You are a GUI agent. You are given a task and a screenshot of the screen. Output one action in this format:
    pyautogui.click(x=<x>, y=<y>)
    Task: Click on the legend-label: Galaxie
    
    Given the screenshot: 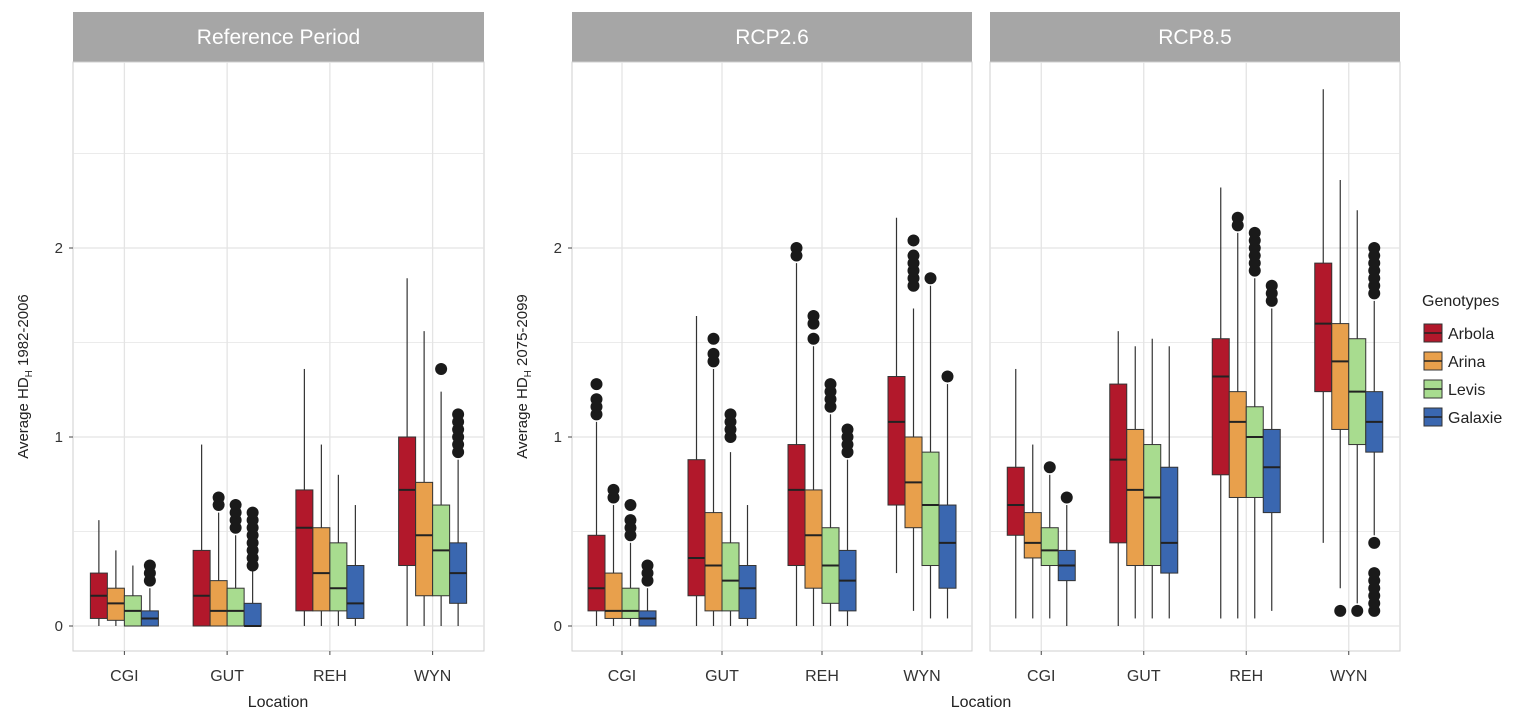 What is the action you would take?
    pyautogui.click(x=1475, y=418)
    